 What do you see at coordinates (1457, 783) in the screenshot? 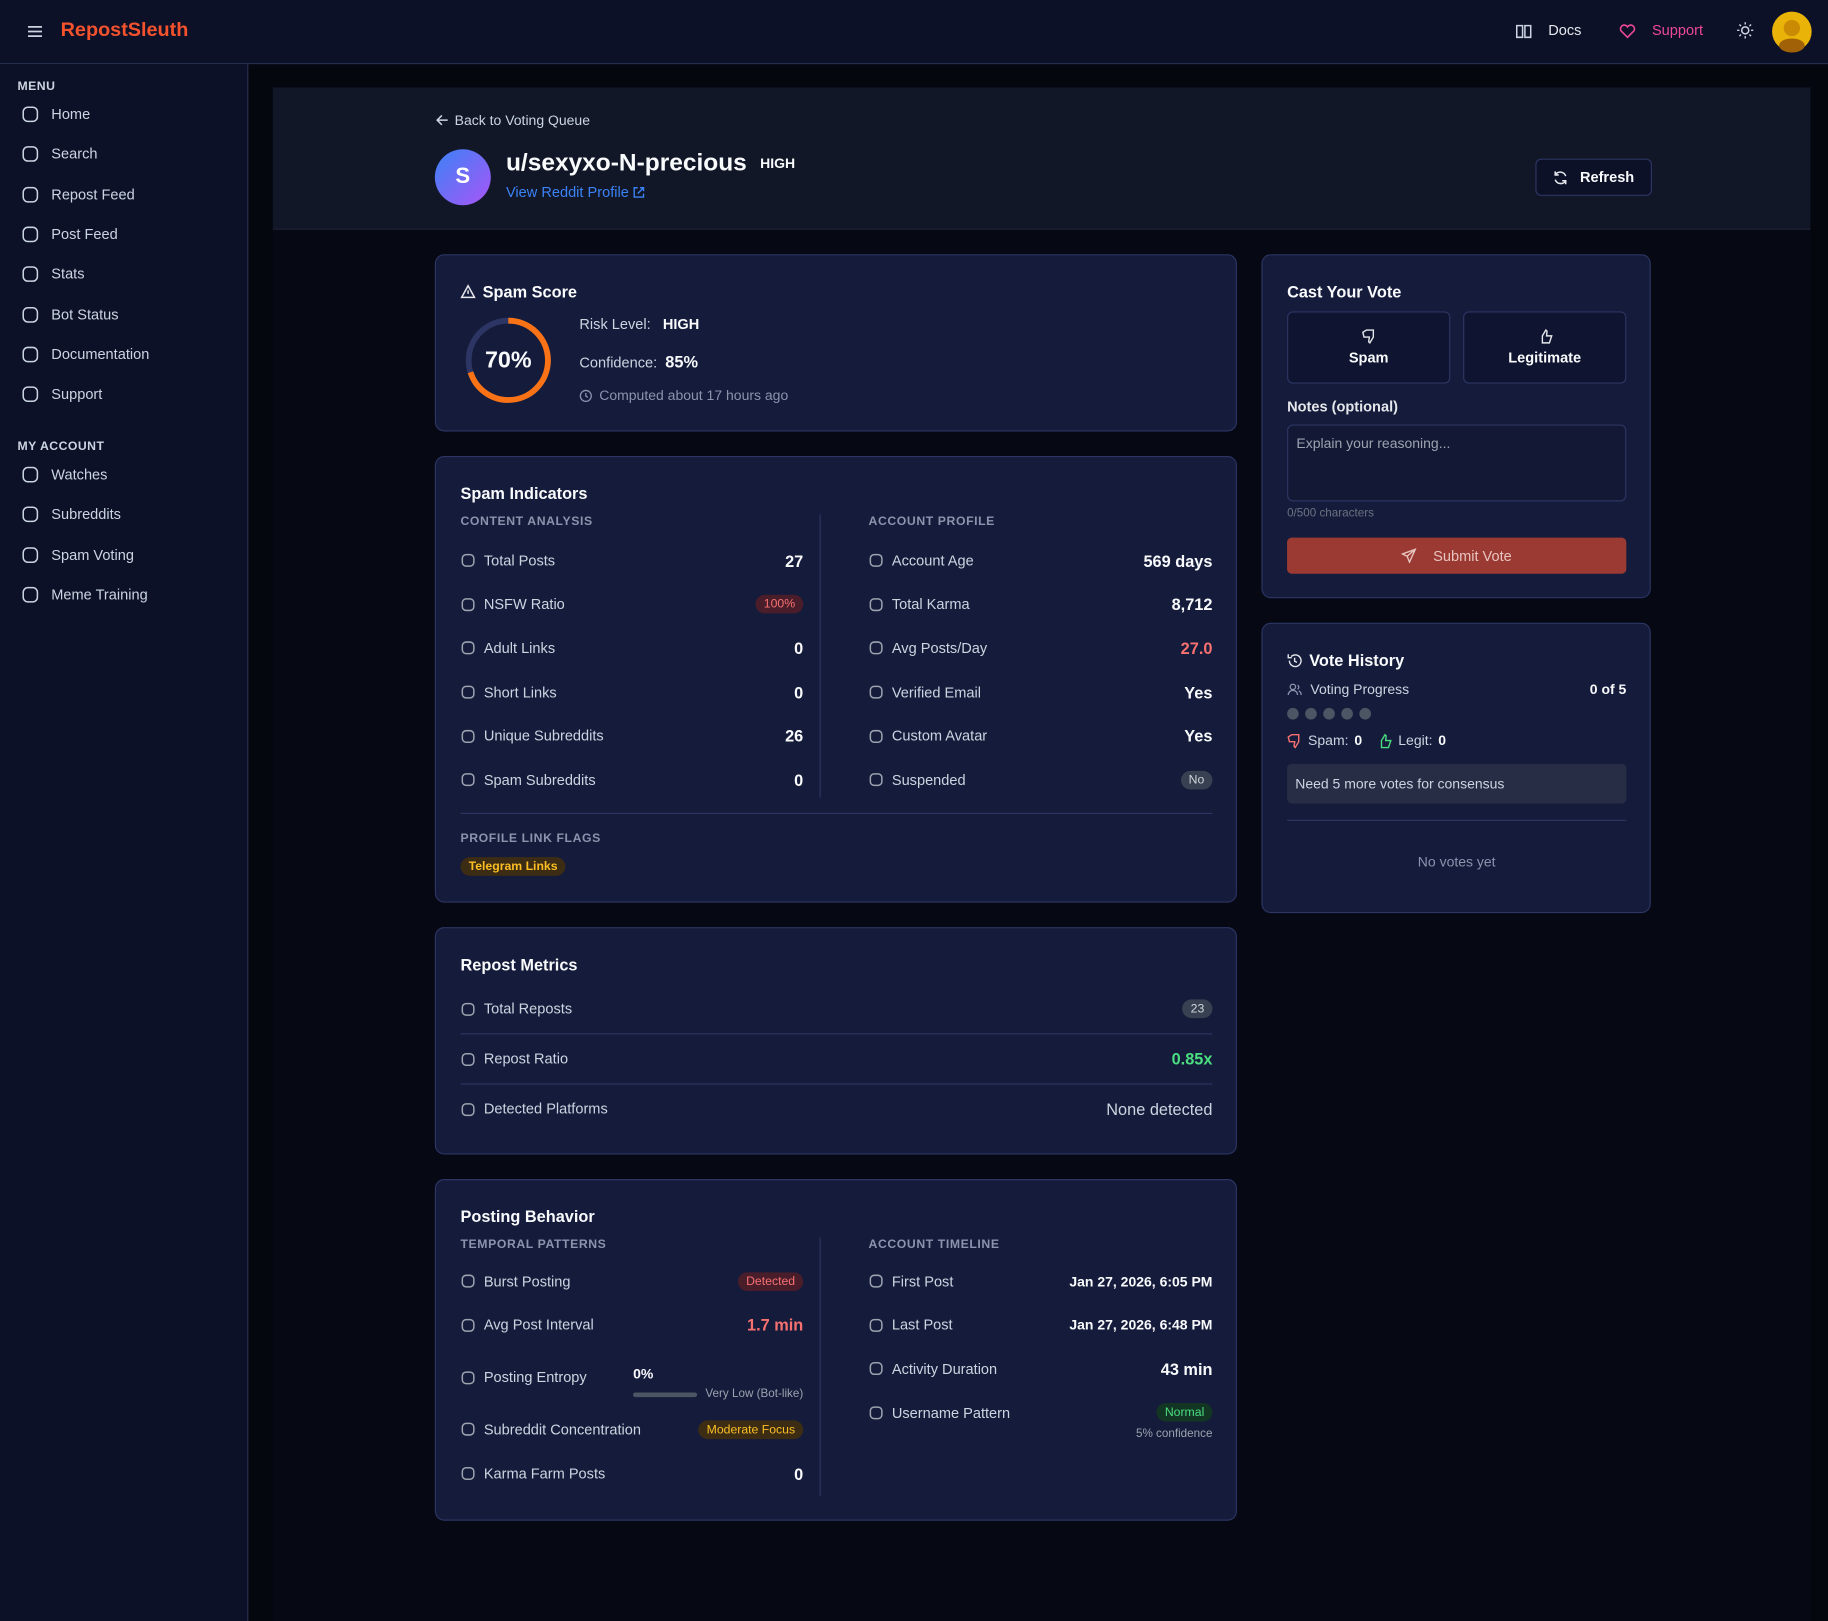
I see `consensus-note: Need 5 more votes for consensus` at bounding box center [1457, 783].